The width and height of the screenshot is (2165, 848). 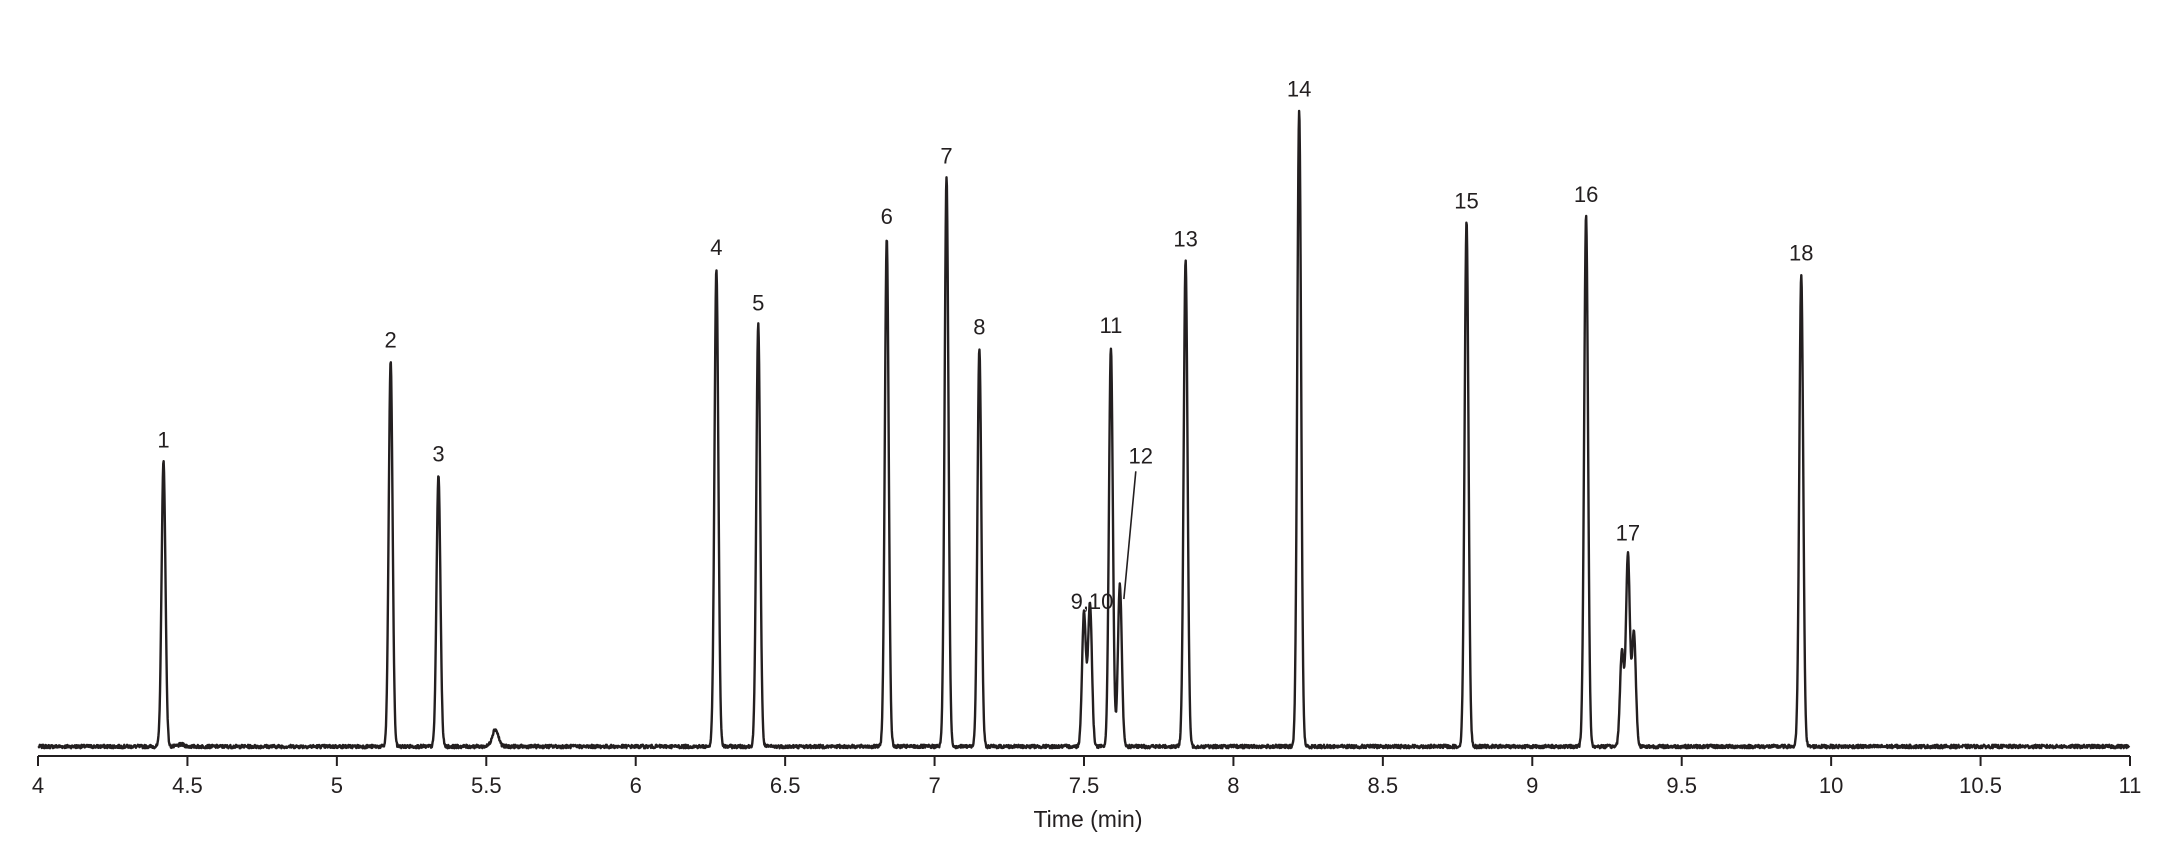 I want to click on peak-label: 1, so click(x=163, y=440).